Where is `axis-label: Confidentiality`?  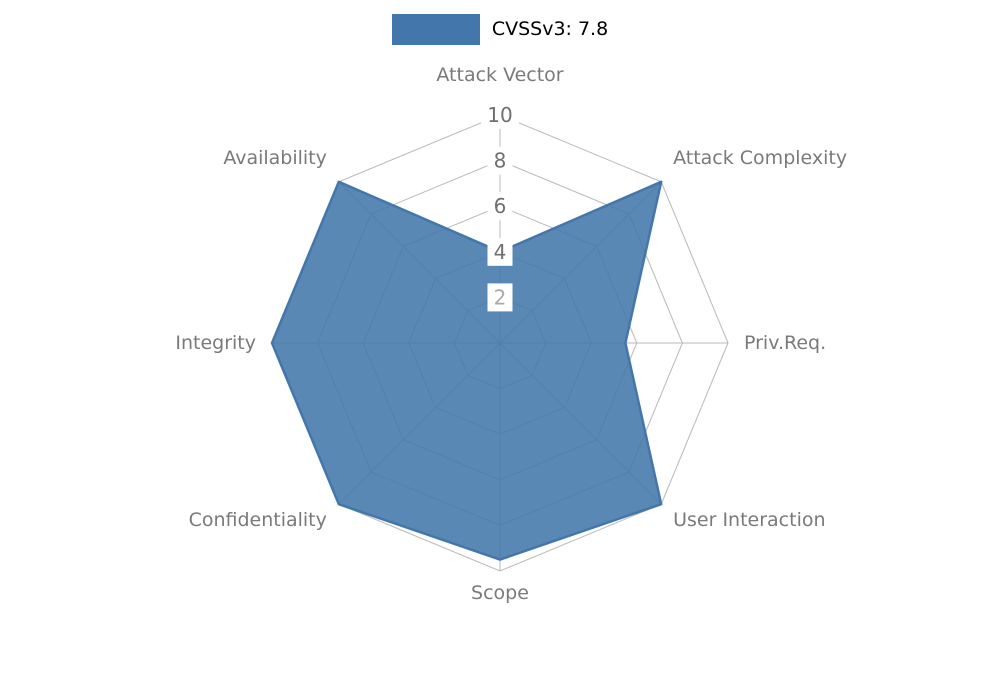
axis-label: Confidentiality is located at coordinates (258, 520).